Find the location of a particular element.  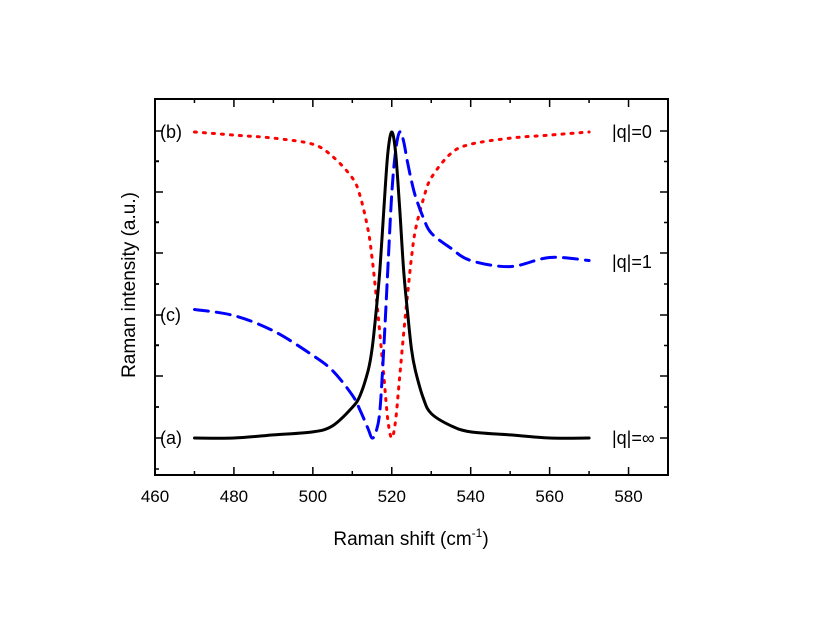

curve-tag-right: |q|=∞ is located at coordinates (633, 438).